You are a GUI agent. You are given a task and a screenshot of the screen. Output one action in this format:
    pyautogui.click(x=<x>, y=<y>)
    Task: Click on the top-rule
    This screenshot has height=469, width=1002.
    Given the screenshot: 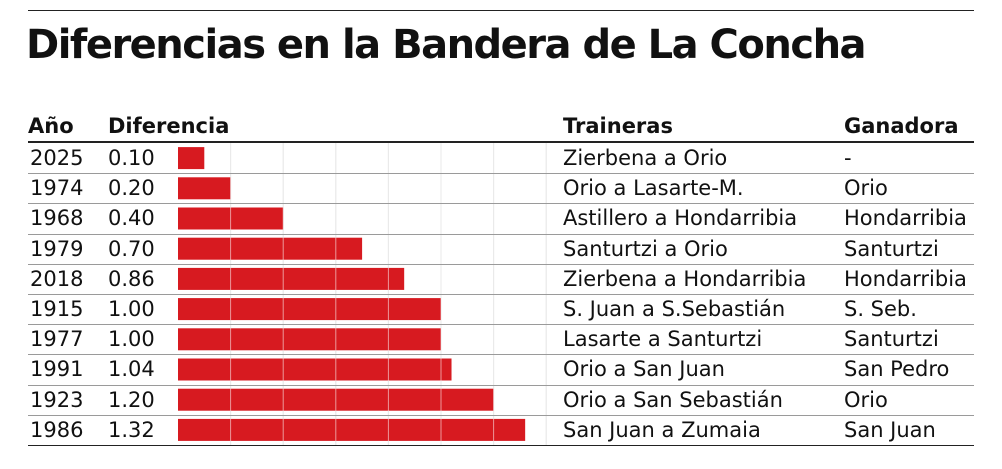 What is the action you would take?
    pyautogui.click(x=501, y=10)
    